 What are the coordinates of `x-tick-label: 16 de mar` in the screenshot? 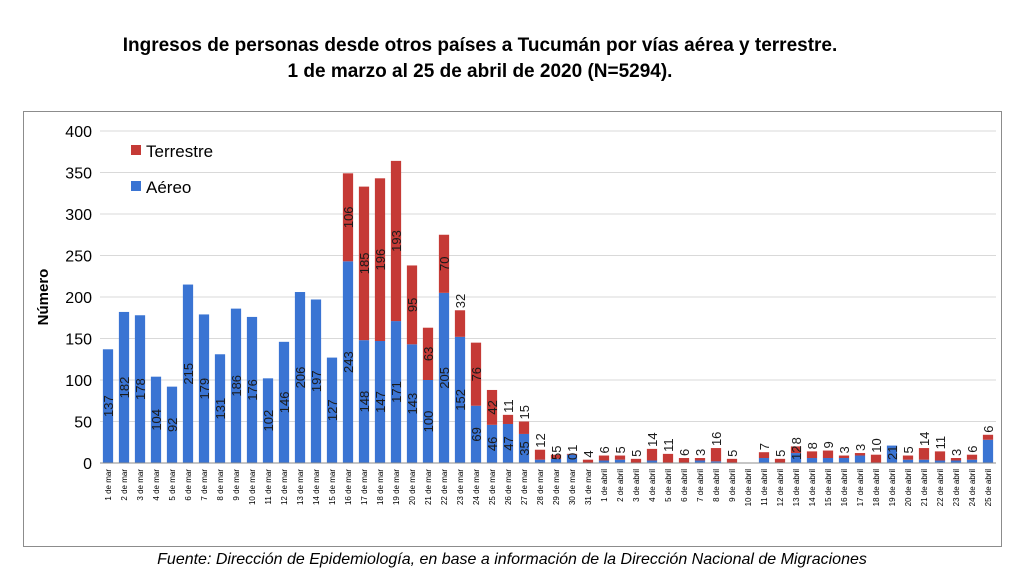 It's located at (348, 487).